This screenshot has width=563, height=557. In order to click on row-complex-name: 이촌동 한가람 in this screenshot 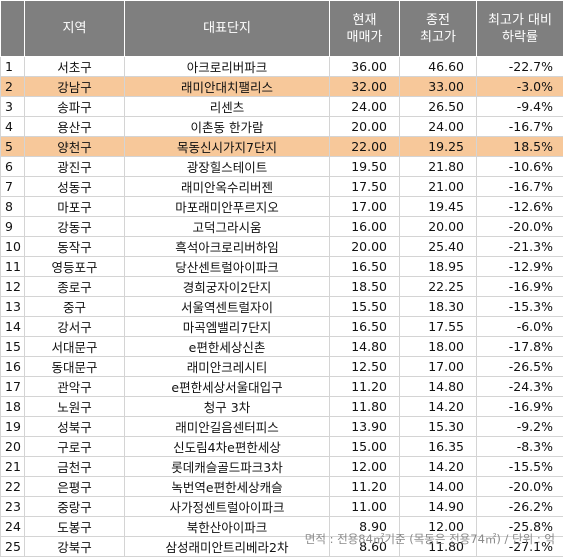, I will do `click(227, 126)`.